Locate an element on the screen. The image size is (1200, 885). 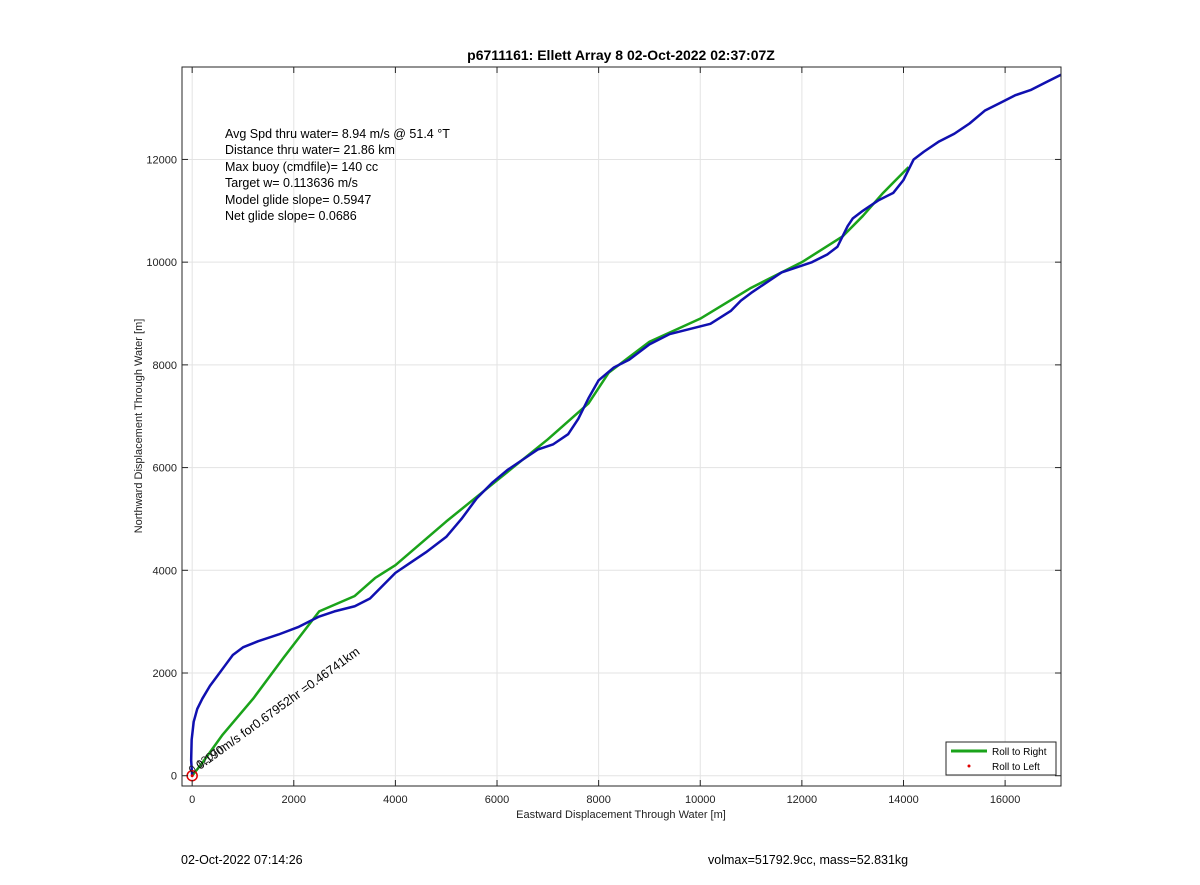
y-tick-label: 4000 is located at coordinates (165, 571).